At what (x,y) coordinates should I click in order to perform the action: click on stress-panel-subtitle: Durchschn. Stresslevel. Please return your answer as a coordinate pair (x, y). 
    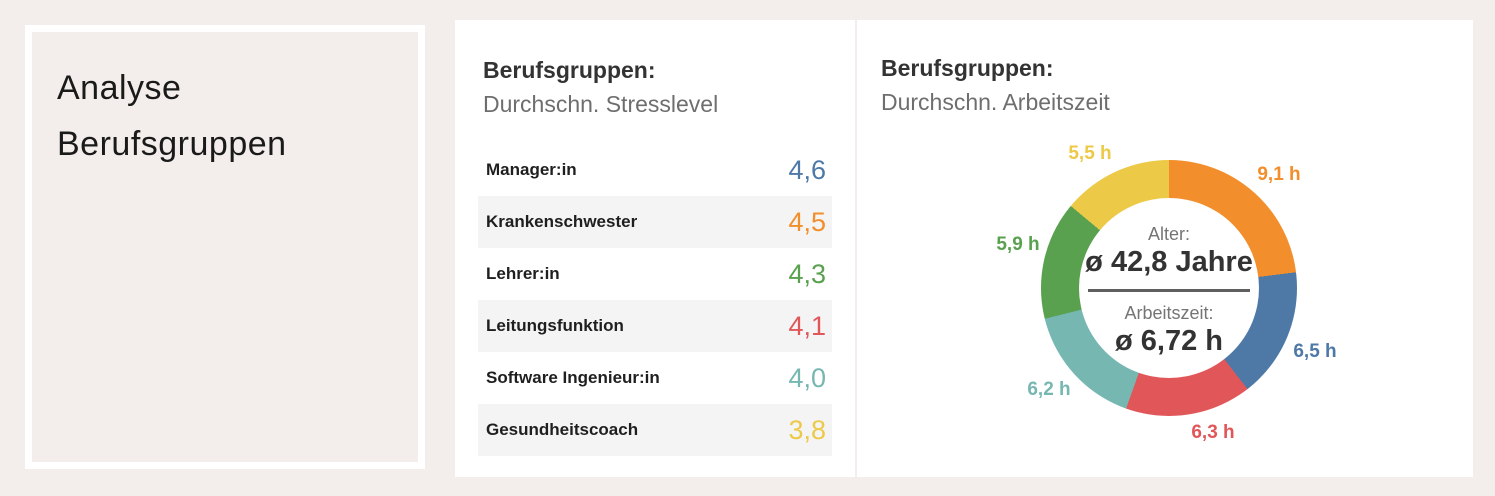
    Looking at the image, I should click on (601, 104).